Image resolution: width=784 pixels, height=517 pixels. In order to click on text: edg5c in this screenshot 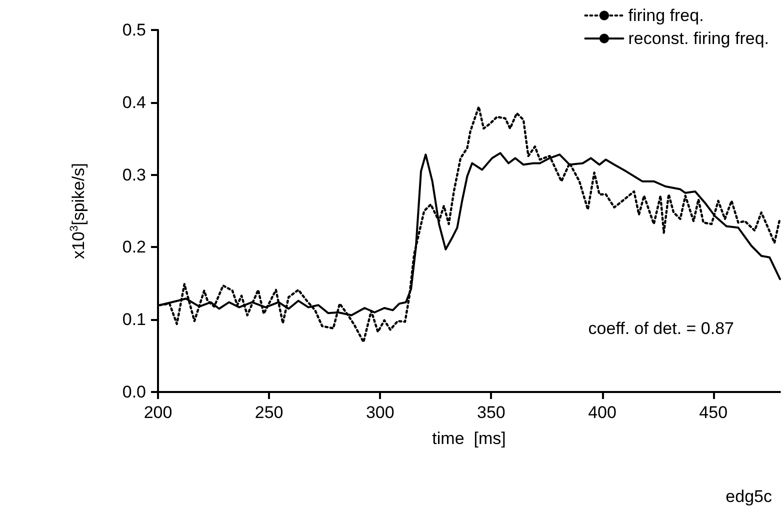, I will do `click(749, 496)`.